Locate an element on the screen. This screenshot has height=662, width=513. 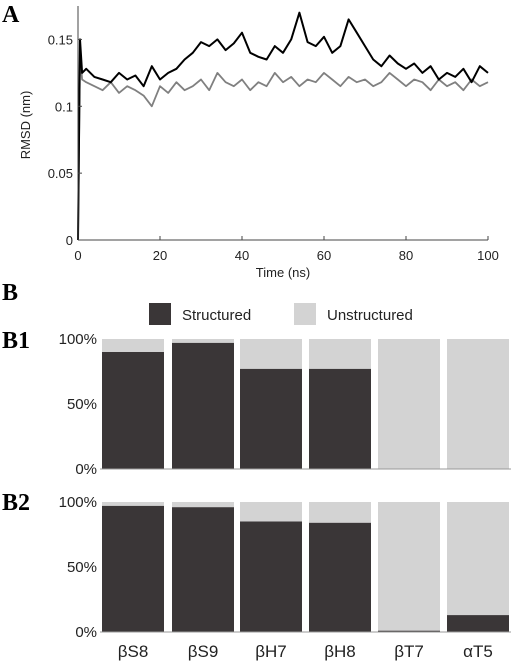
x-axis-label: Time (ns) is located at coordinates (283, 272).